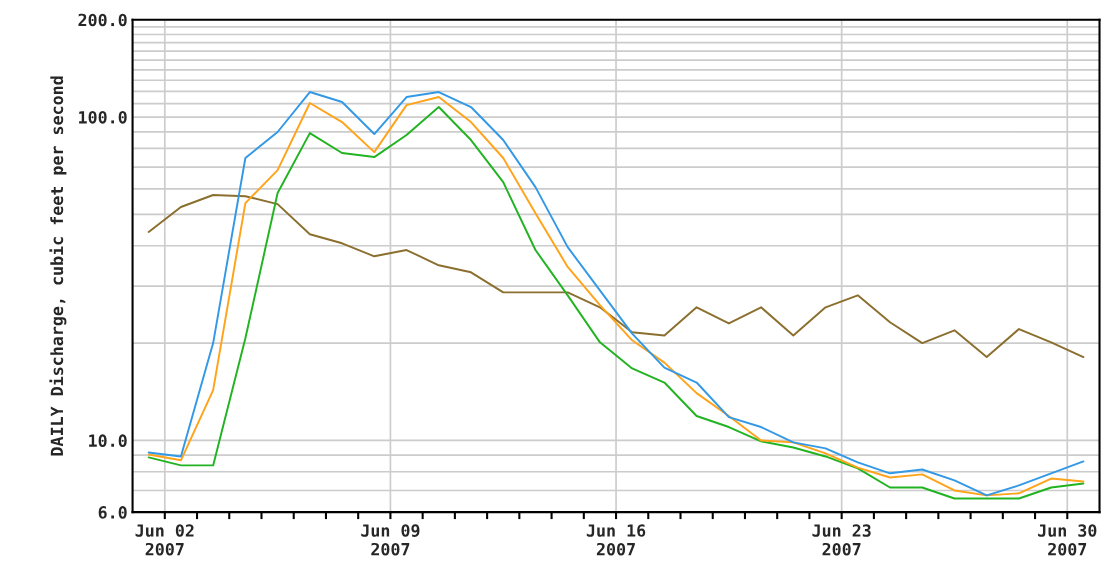  Describe the element at coordinates (103, 117) in the screenshot. I see `y-tick-label: 100.0` at that location.